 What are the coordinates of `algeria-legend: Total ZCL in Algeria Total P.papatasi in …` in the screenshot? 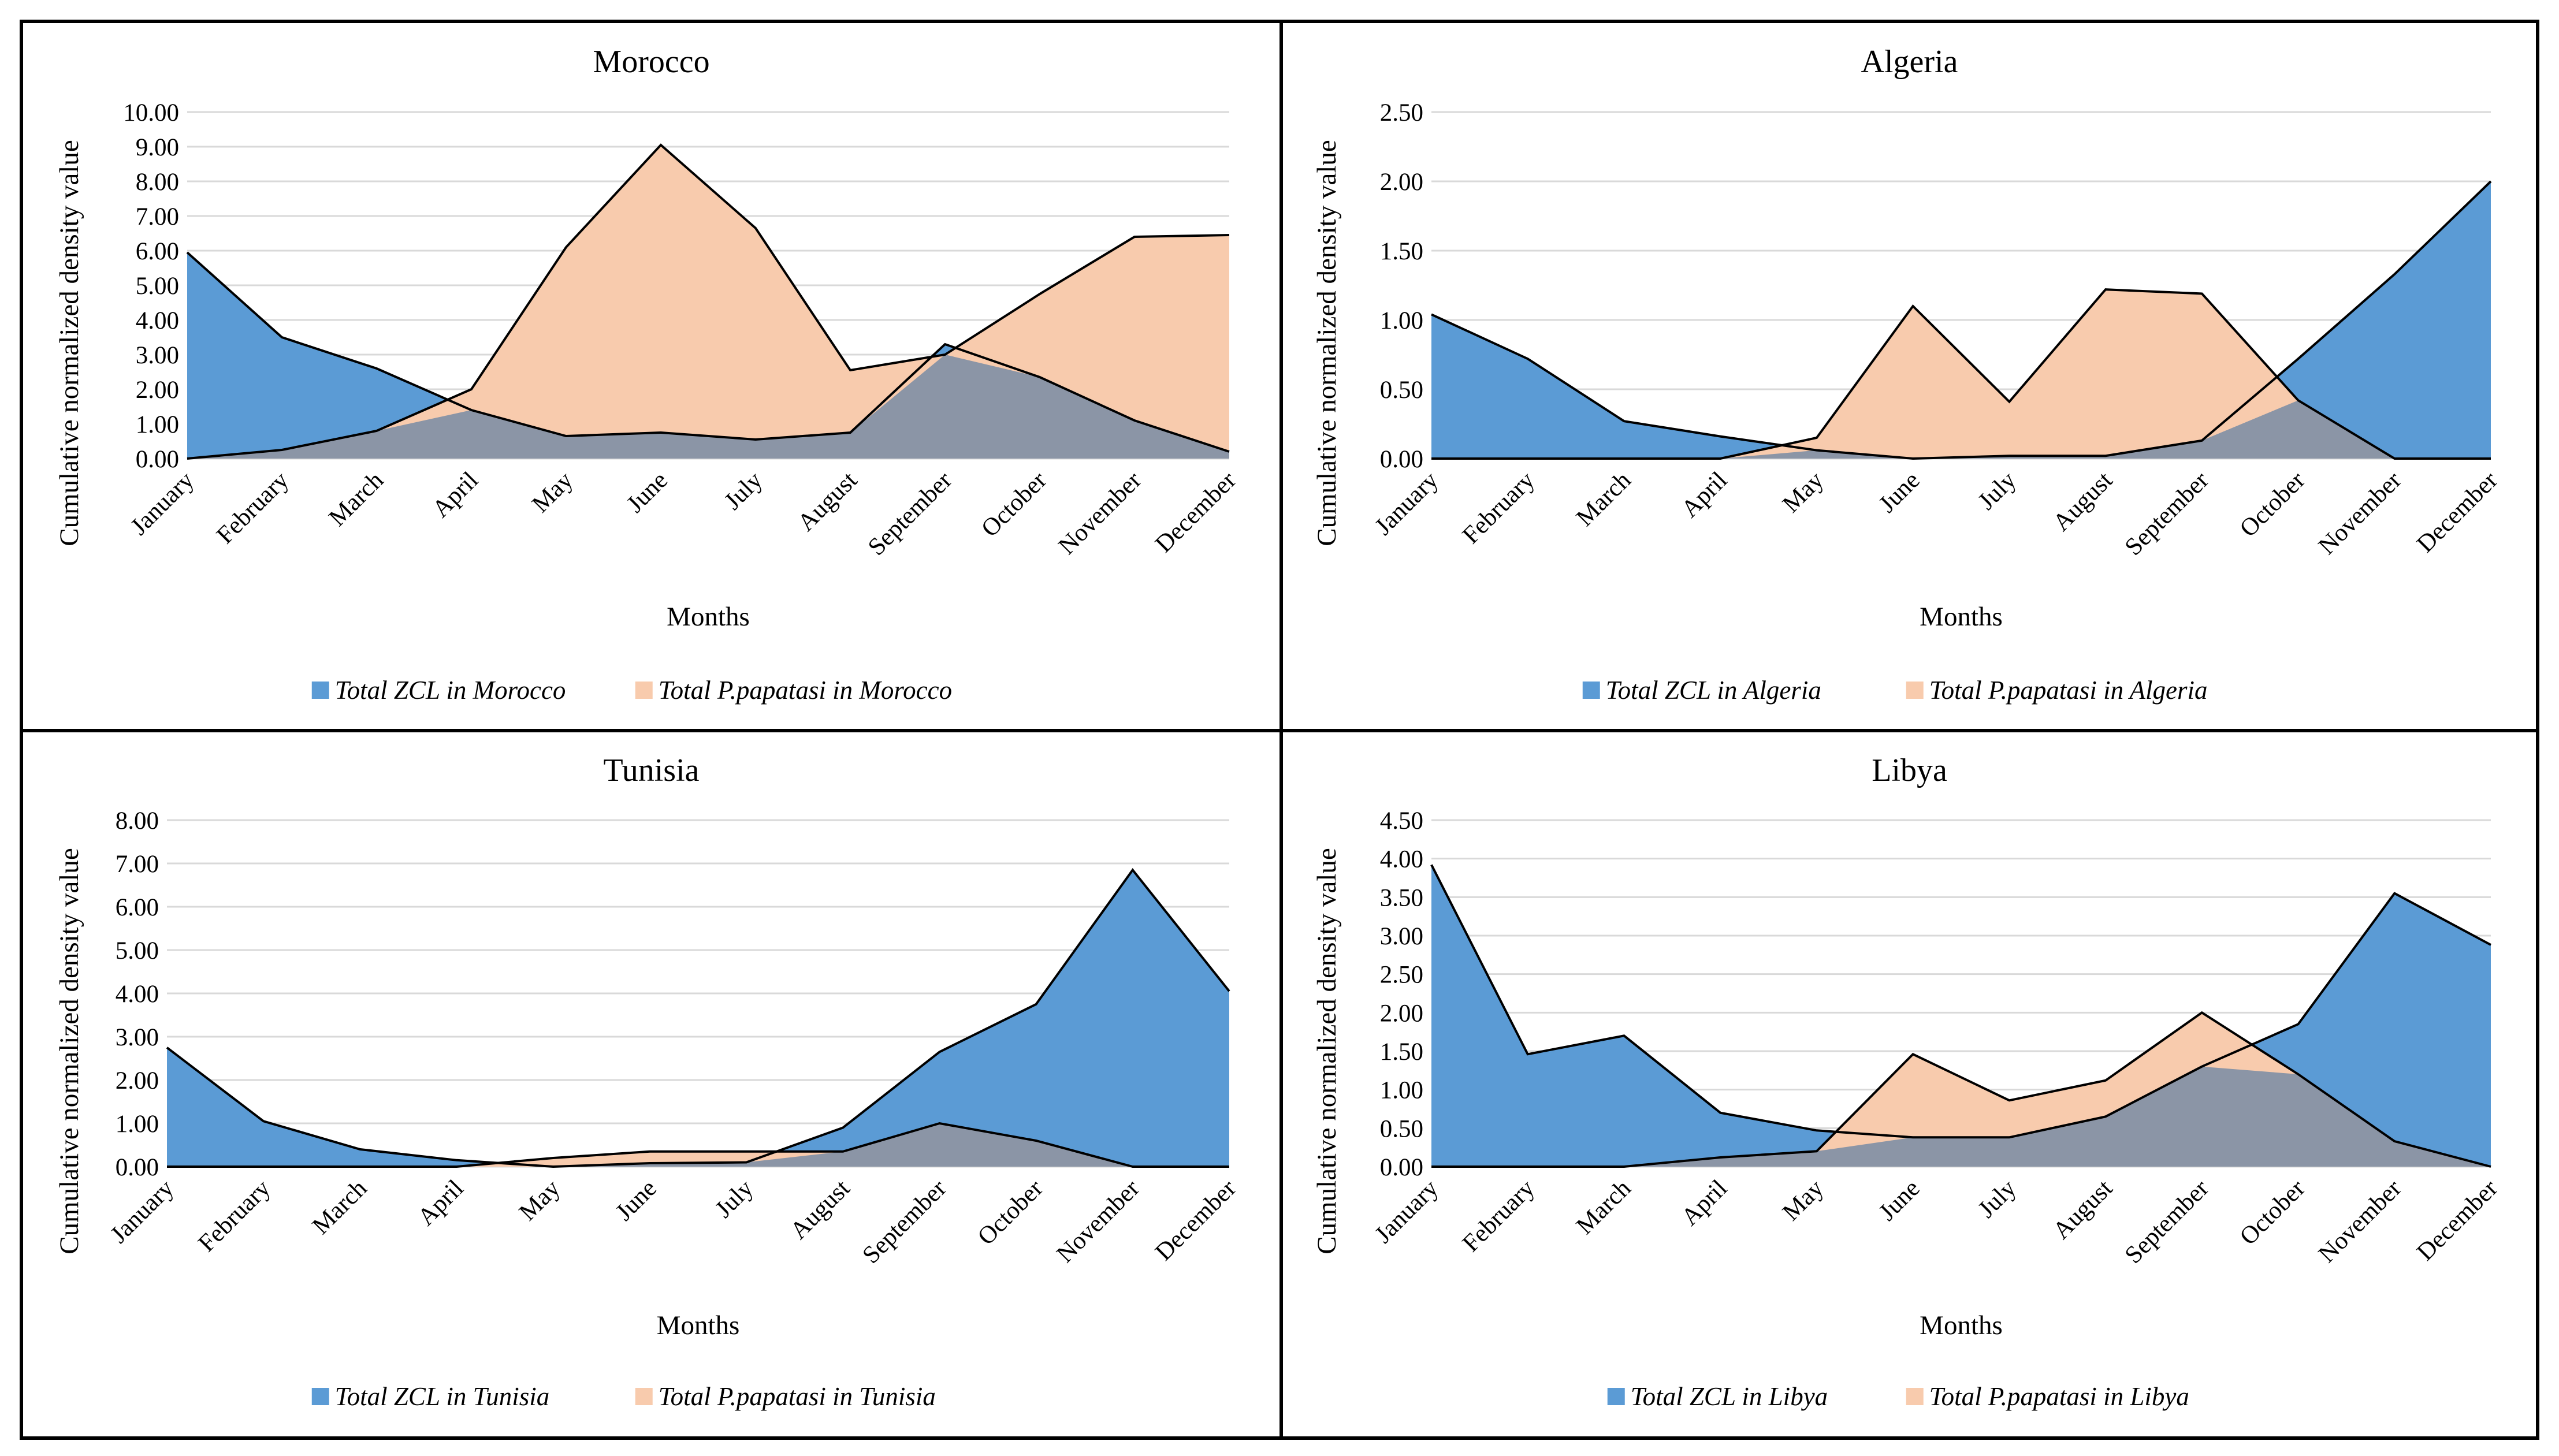 It's located at (1895, 690).